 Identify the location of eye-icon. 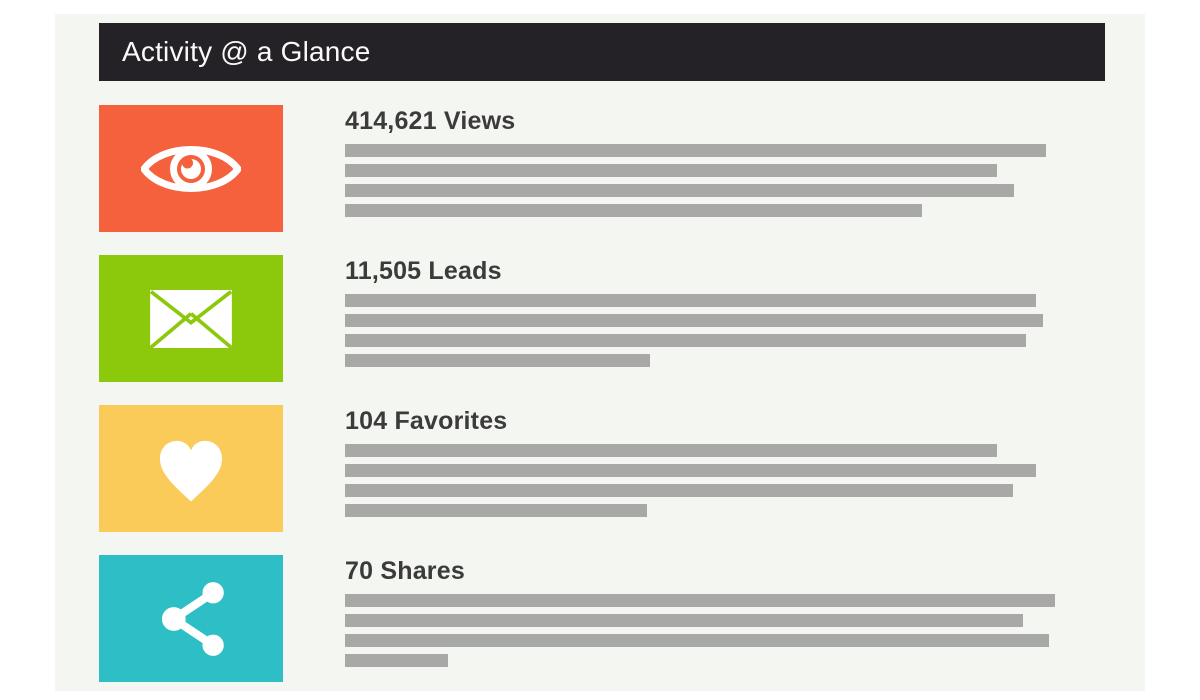
(191, 168).